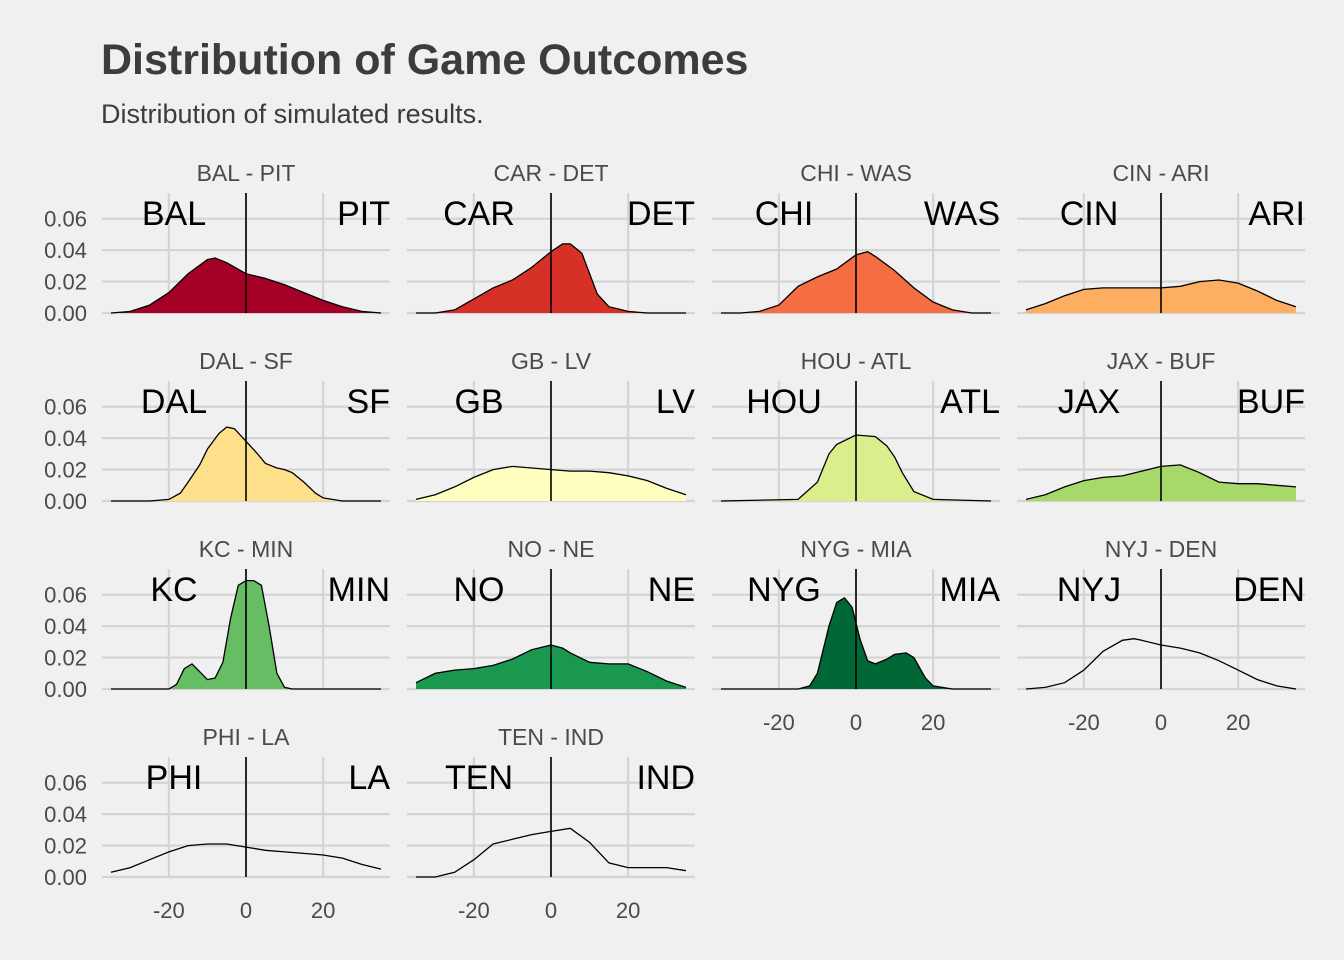  Describe the element at coordinates (1161, 425) in the screenshot. I see `facet-panel: JAX - BUF JAX BUF` at that location.